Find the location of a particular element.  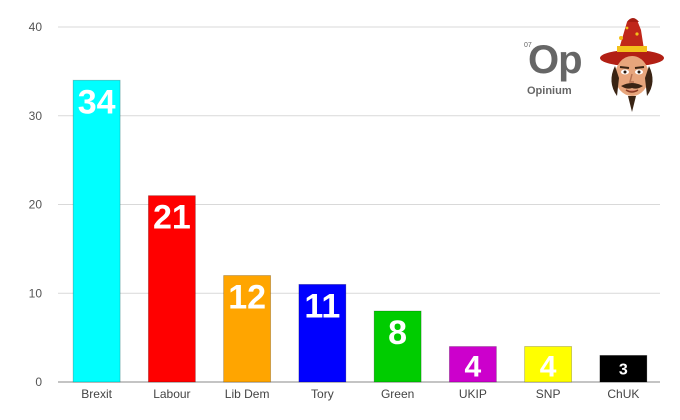

x-tick-label: ChUK is located at coordinates (623, 394).